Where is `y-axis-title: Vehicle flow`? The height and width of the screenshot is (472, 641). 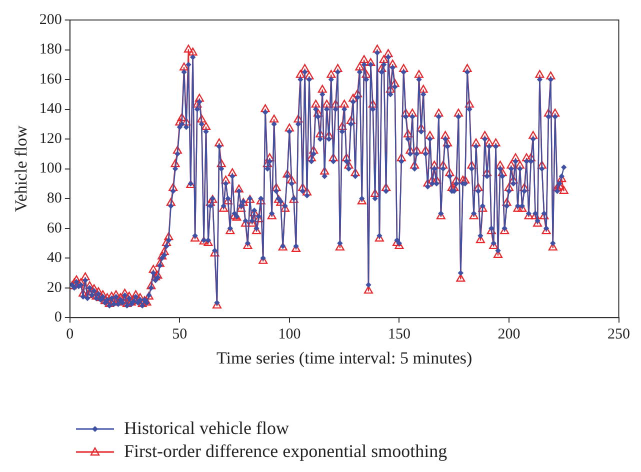
y-axis-title: Vehicle flow is located at coordinates (21, 168).